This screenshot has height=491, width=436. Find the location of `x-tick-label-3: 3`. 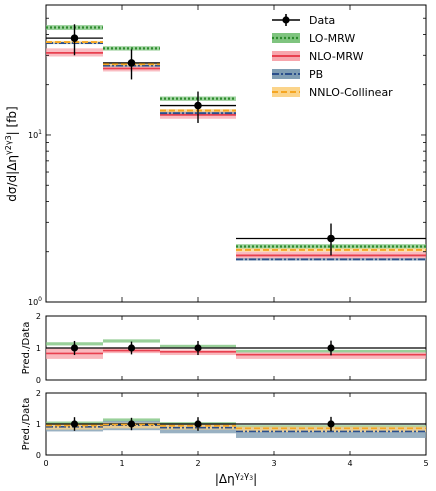

x-tick-label-3: 3 is located at coordinates (273, 463).